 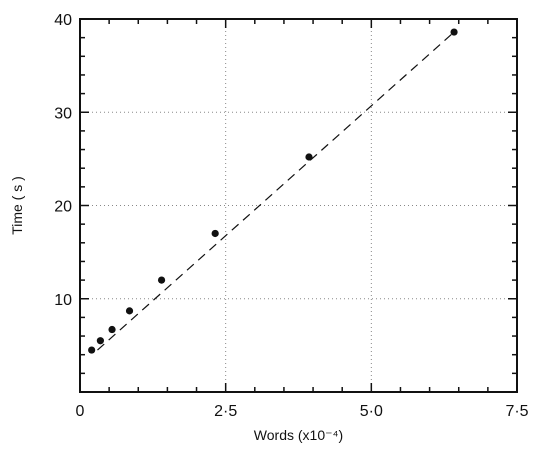 I want to click on y-axis-label: Time ( s ), so click(x=17, y=205).